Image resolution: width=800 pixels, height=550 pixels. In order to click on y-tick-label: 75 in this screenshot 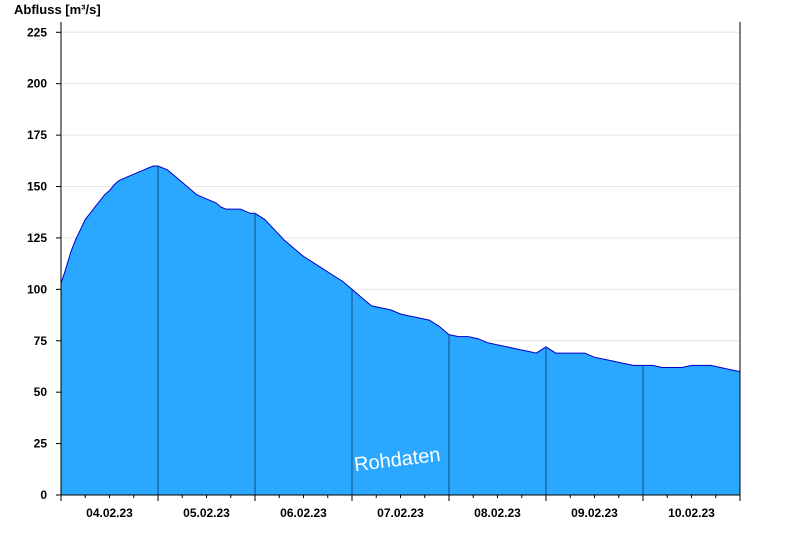, I will do `click(41, 341)`.